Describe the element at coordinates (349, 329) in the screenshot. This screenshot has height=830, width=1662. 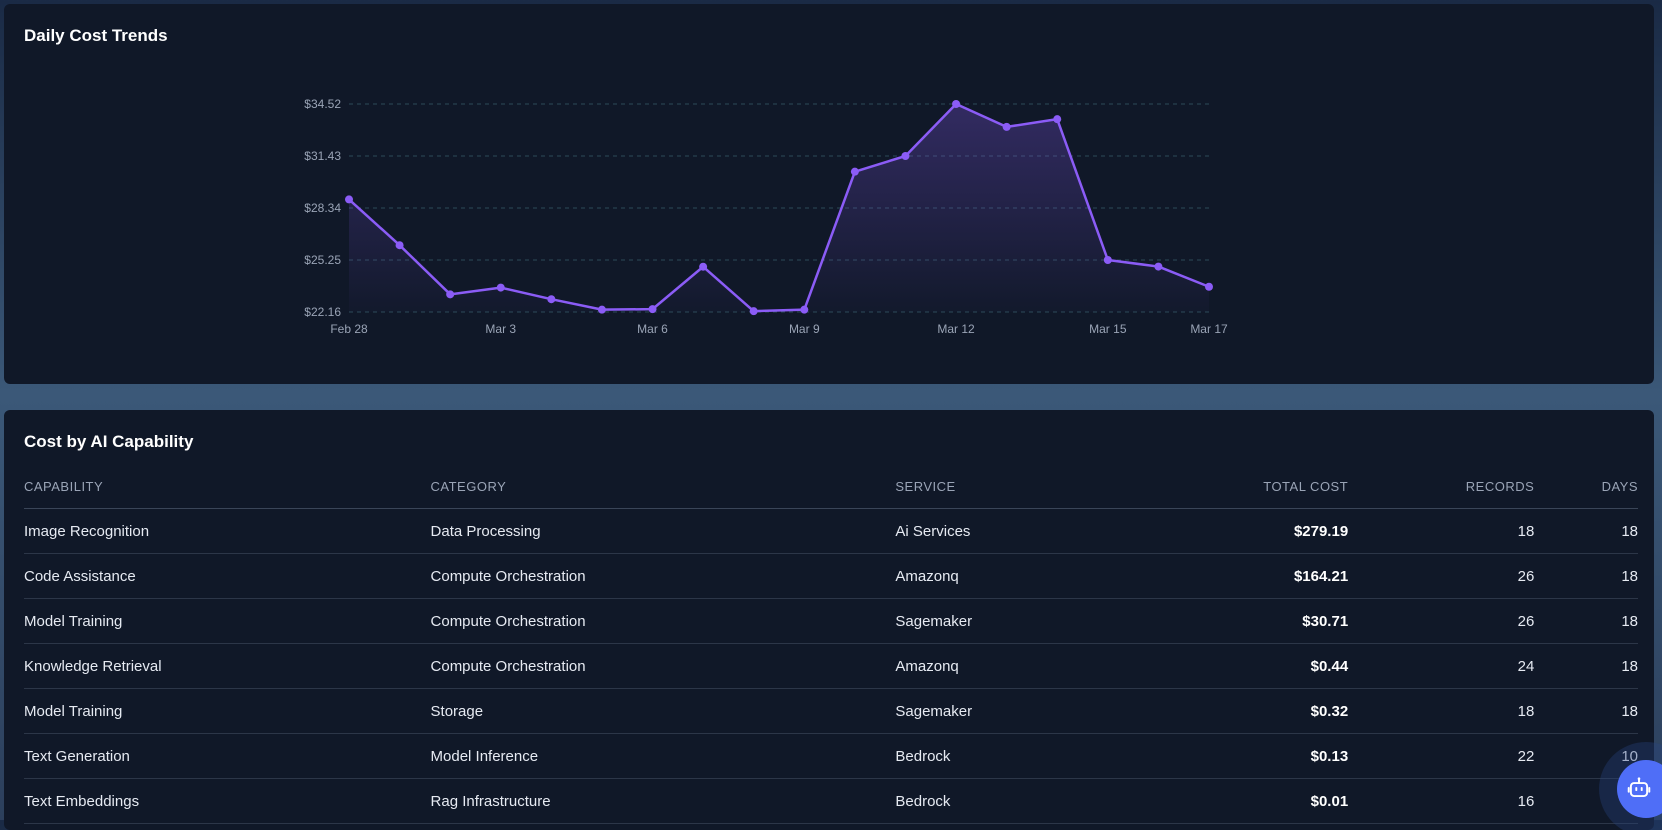
I see `x-tick-label: Feb 28` at that location.